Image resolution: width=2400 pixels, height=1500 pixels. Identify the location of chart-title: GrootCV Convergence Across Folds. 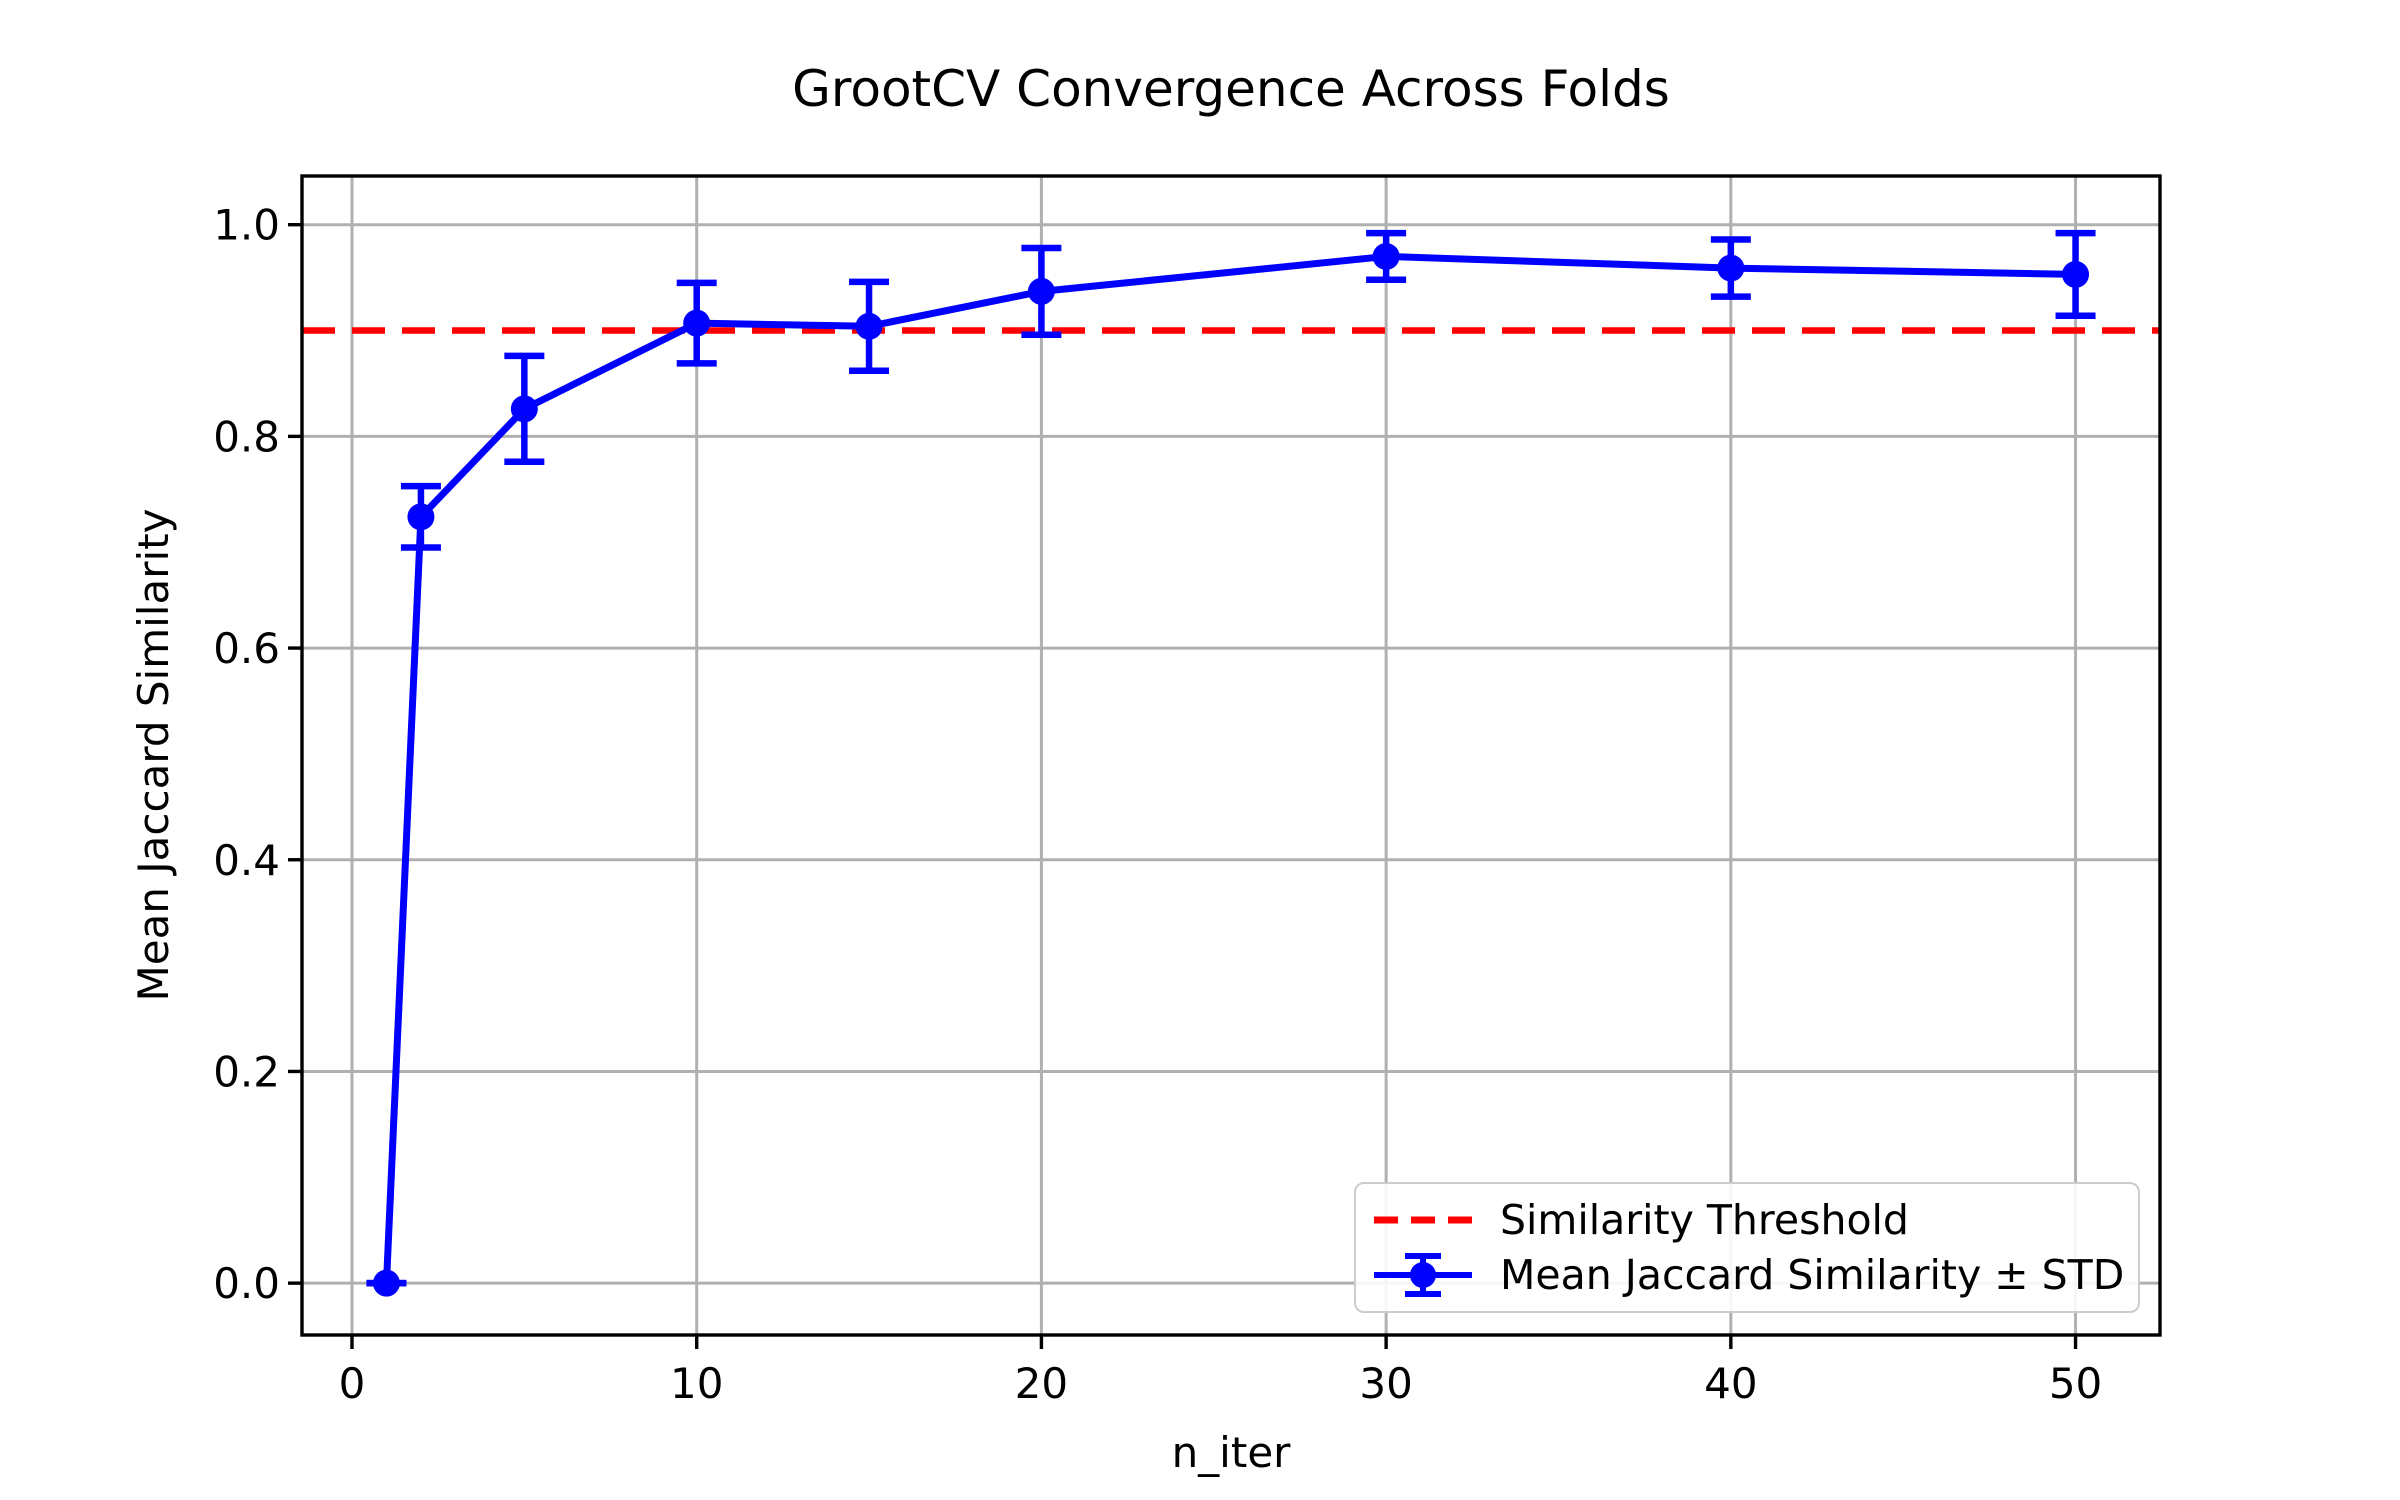
(1231, 89).